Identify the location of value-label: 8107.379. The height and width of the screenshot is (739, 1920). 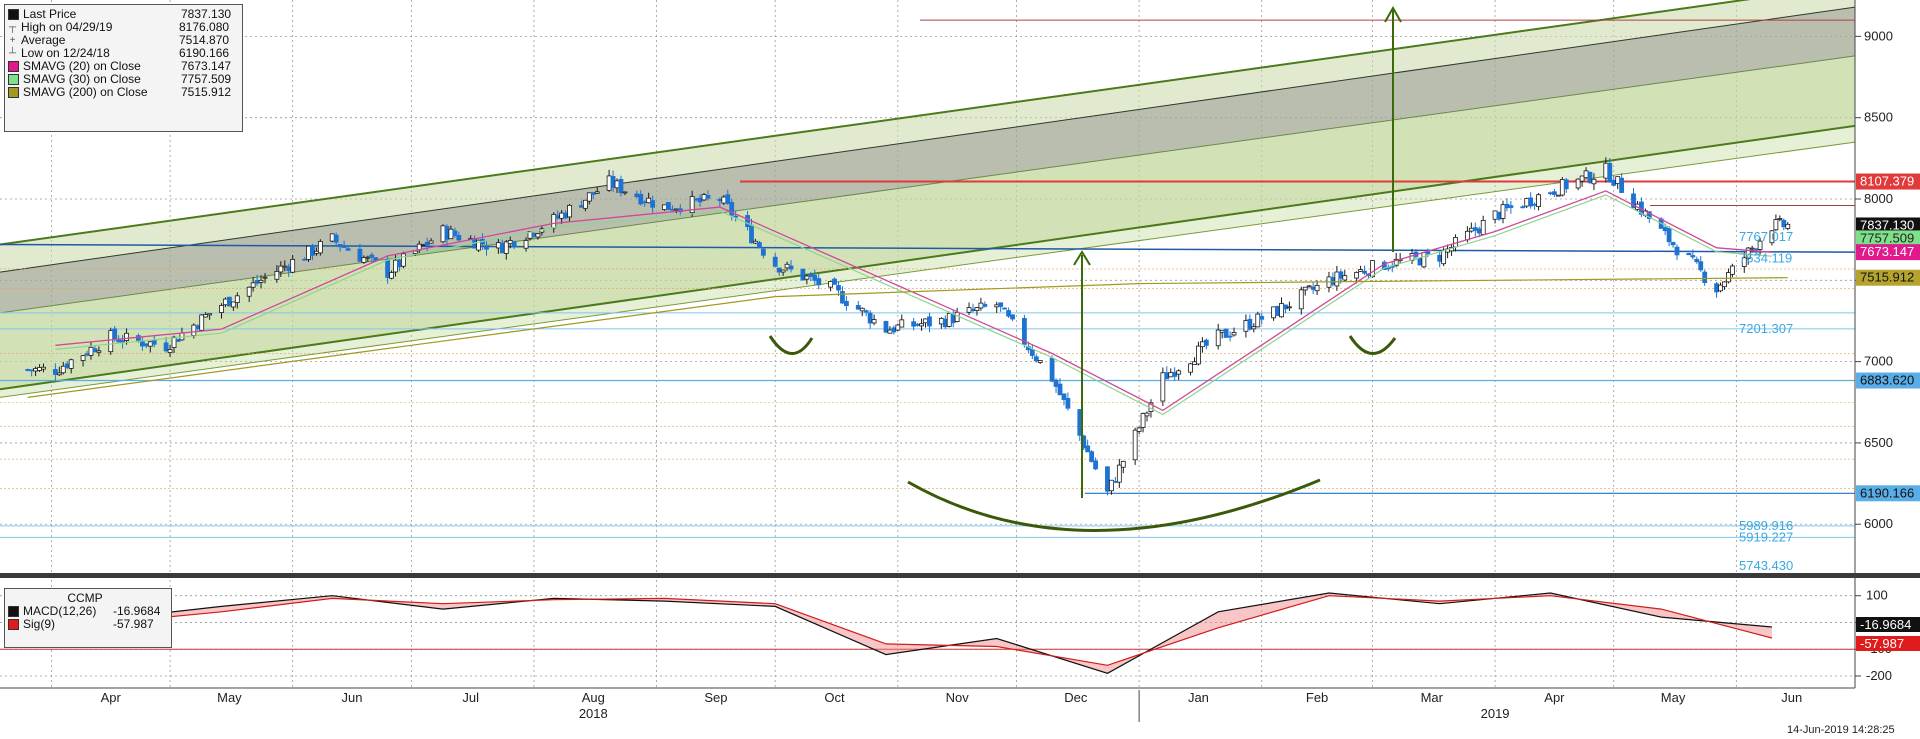
(1887, 181).